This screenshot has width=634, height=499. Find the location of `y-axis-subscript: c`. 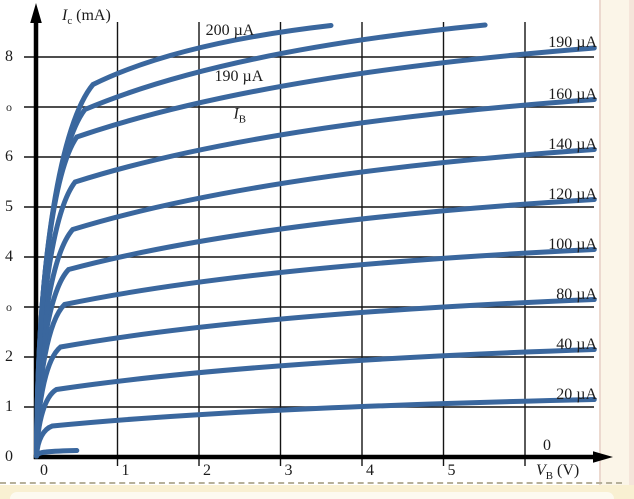

y-axis-subscript: c is located at coordinates (70, 21).